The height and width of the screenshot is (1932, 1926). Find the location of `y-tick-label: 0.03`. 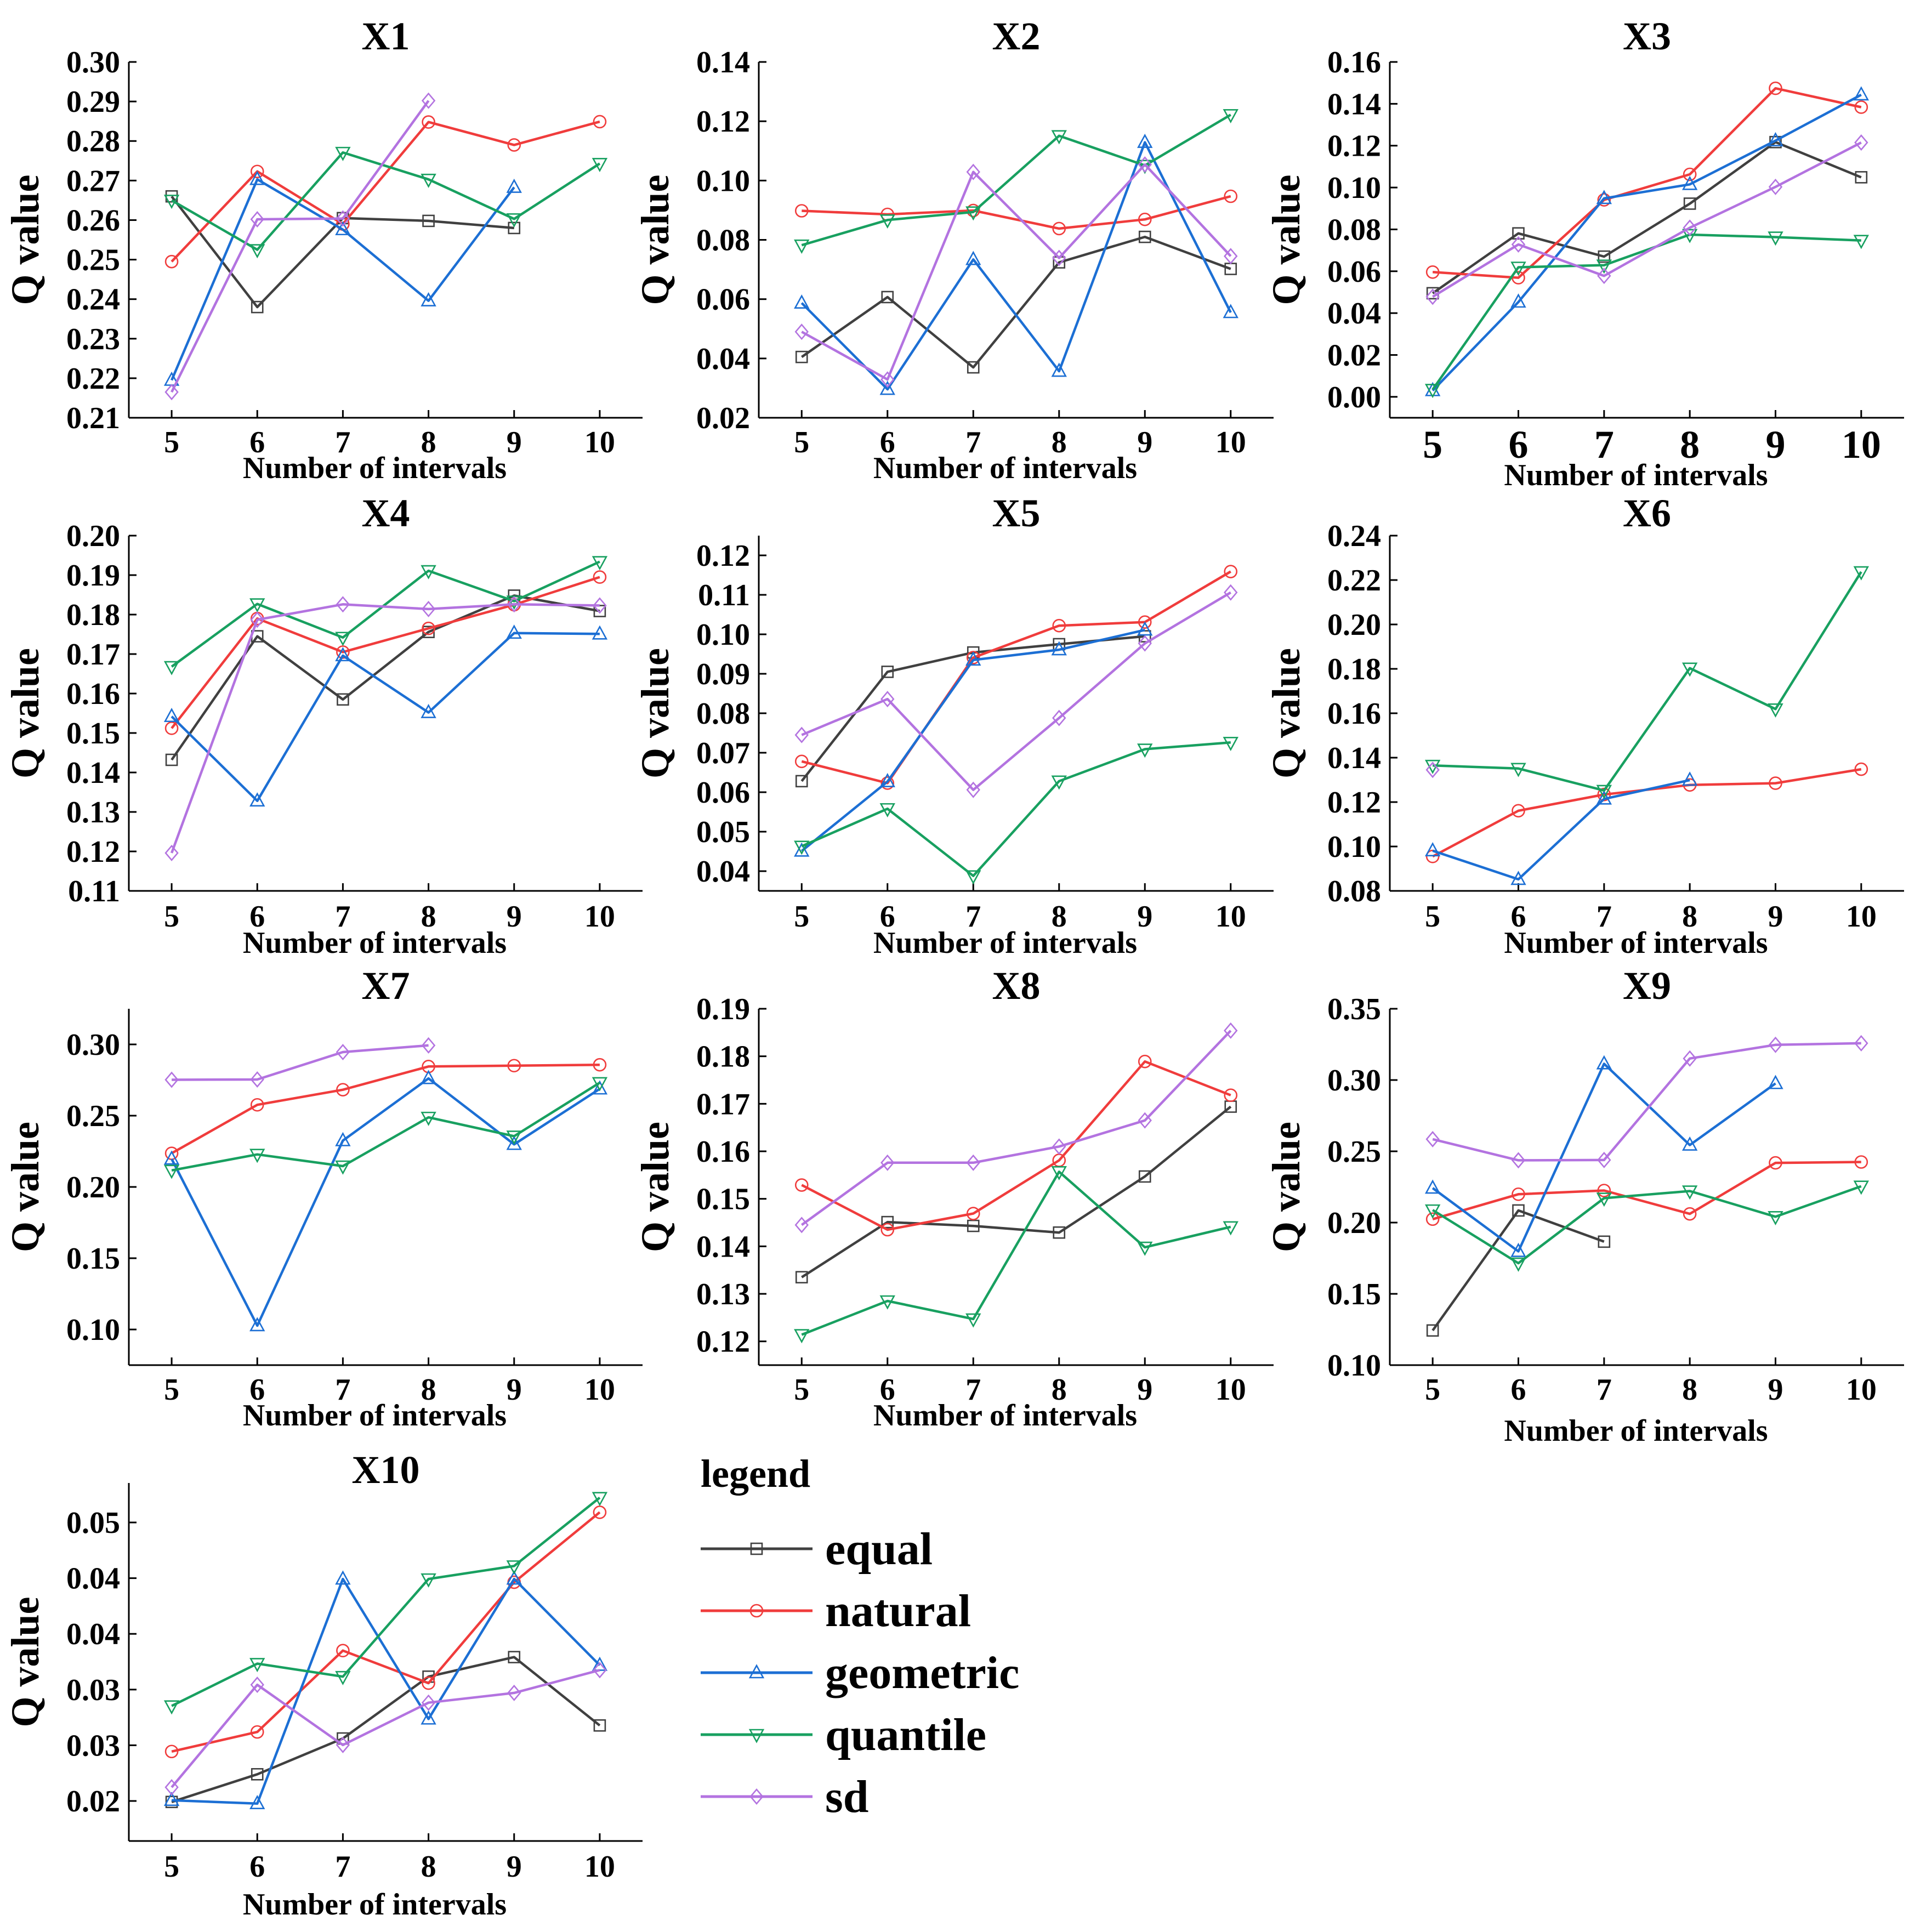

y-tick-label: 0.03 is located at coordinates (93, 1690).